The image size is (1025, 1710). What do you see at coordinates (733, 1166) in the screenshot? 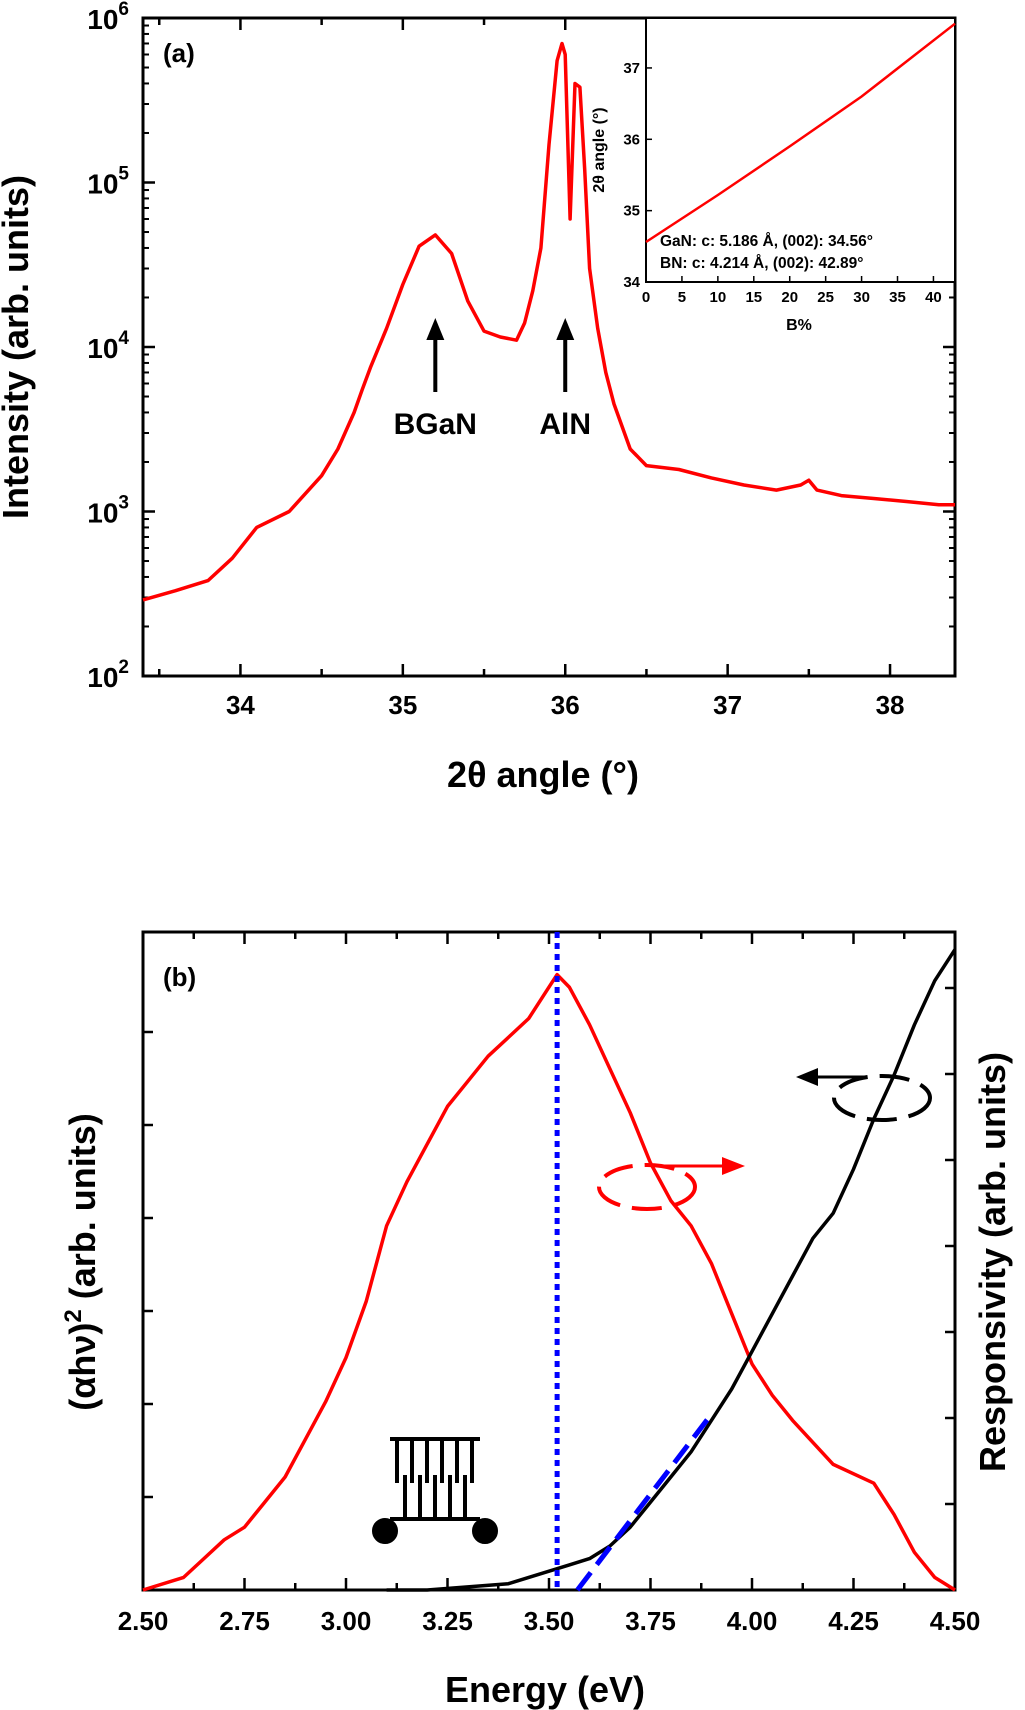
I see `responsivity-indicator-arrowhead` at bounding box center [733, 1166].